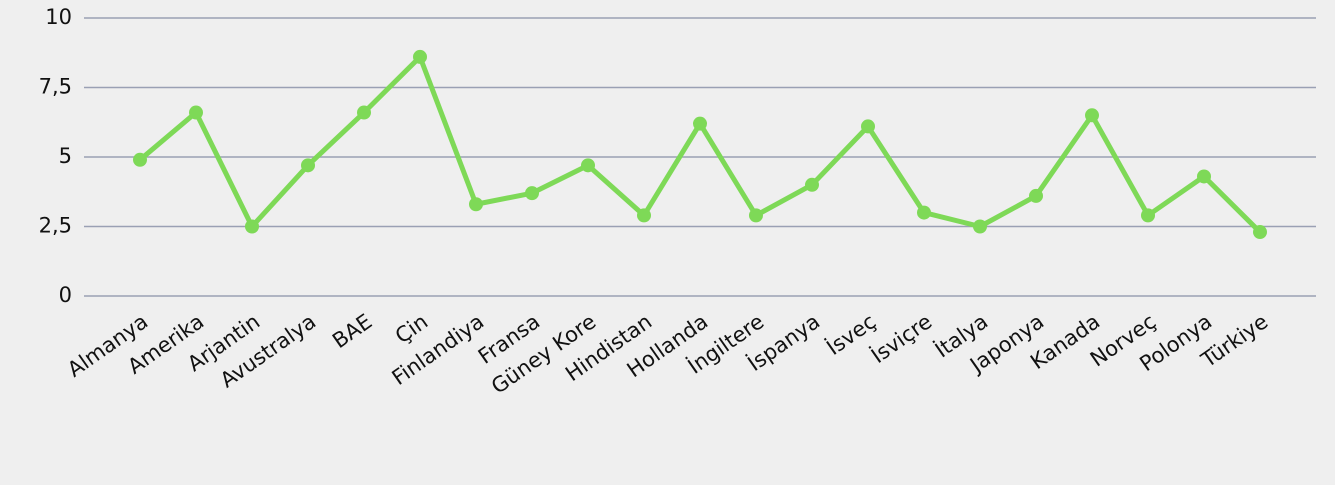 Image resolution: width=1335 pixels, height=485 pixels. What do you see at coordinates (65, 156) in the screenshot?
I see `y-tick-label: 5` at bounding box center [65, 156].